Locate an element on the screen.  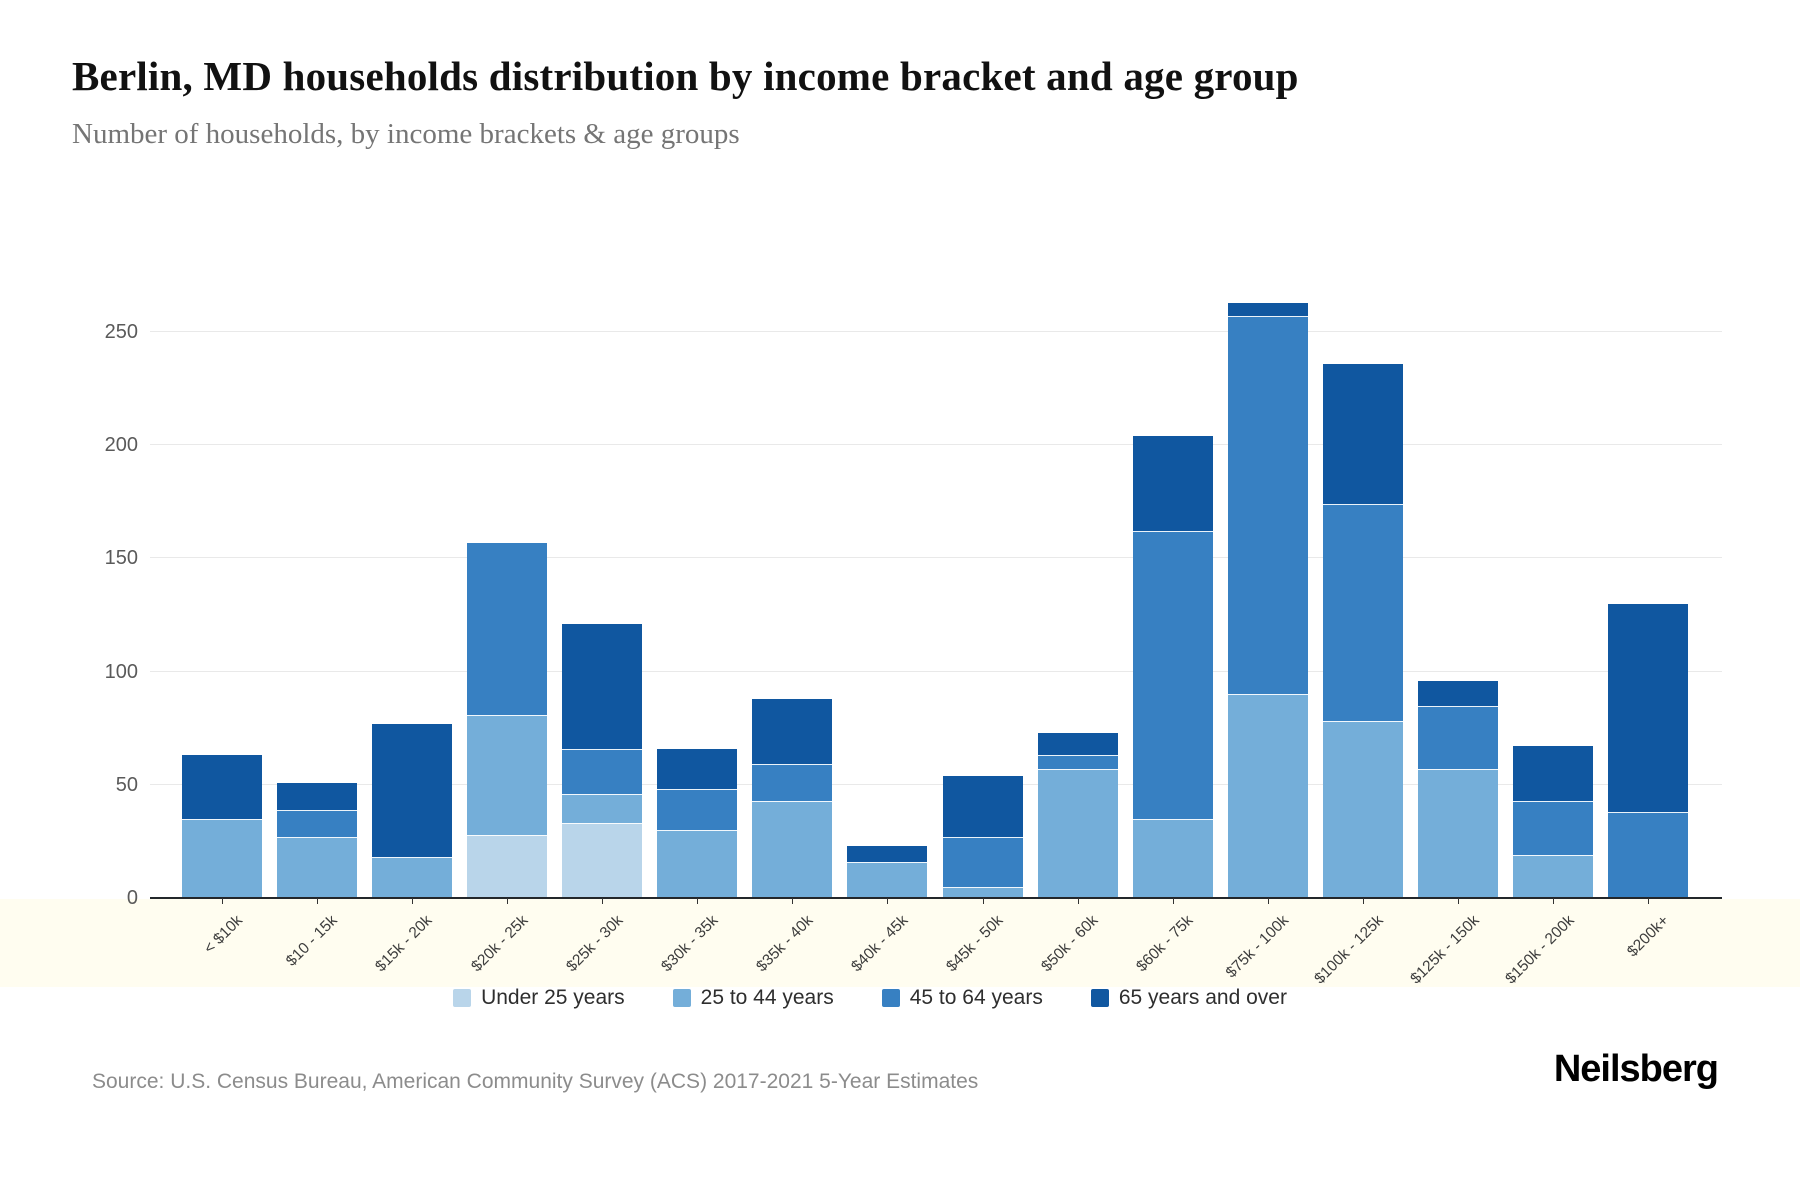
bar-slot: $200k+ is located at coordinates (1648, 629).